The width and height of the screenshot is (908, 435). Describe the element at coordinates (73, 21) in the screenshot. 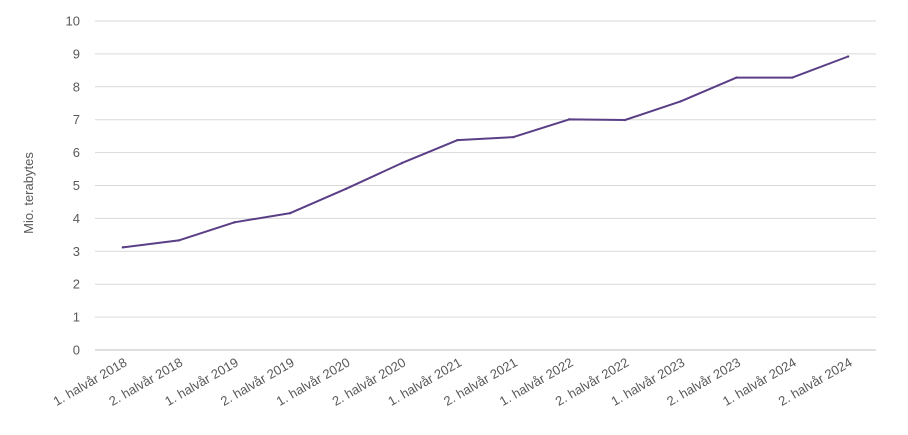

I see `y-tick-label: 10` at that location.